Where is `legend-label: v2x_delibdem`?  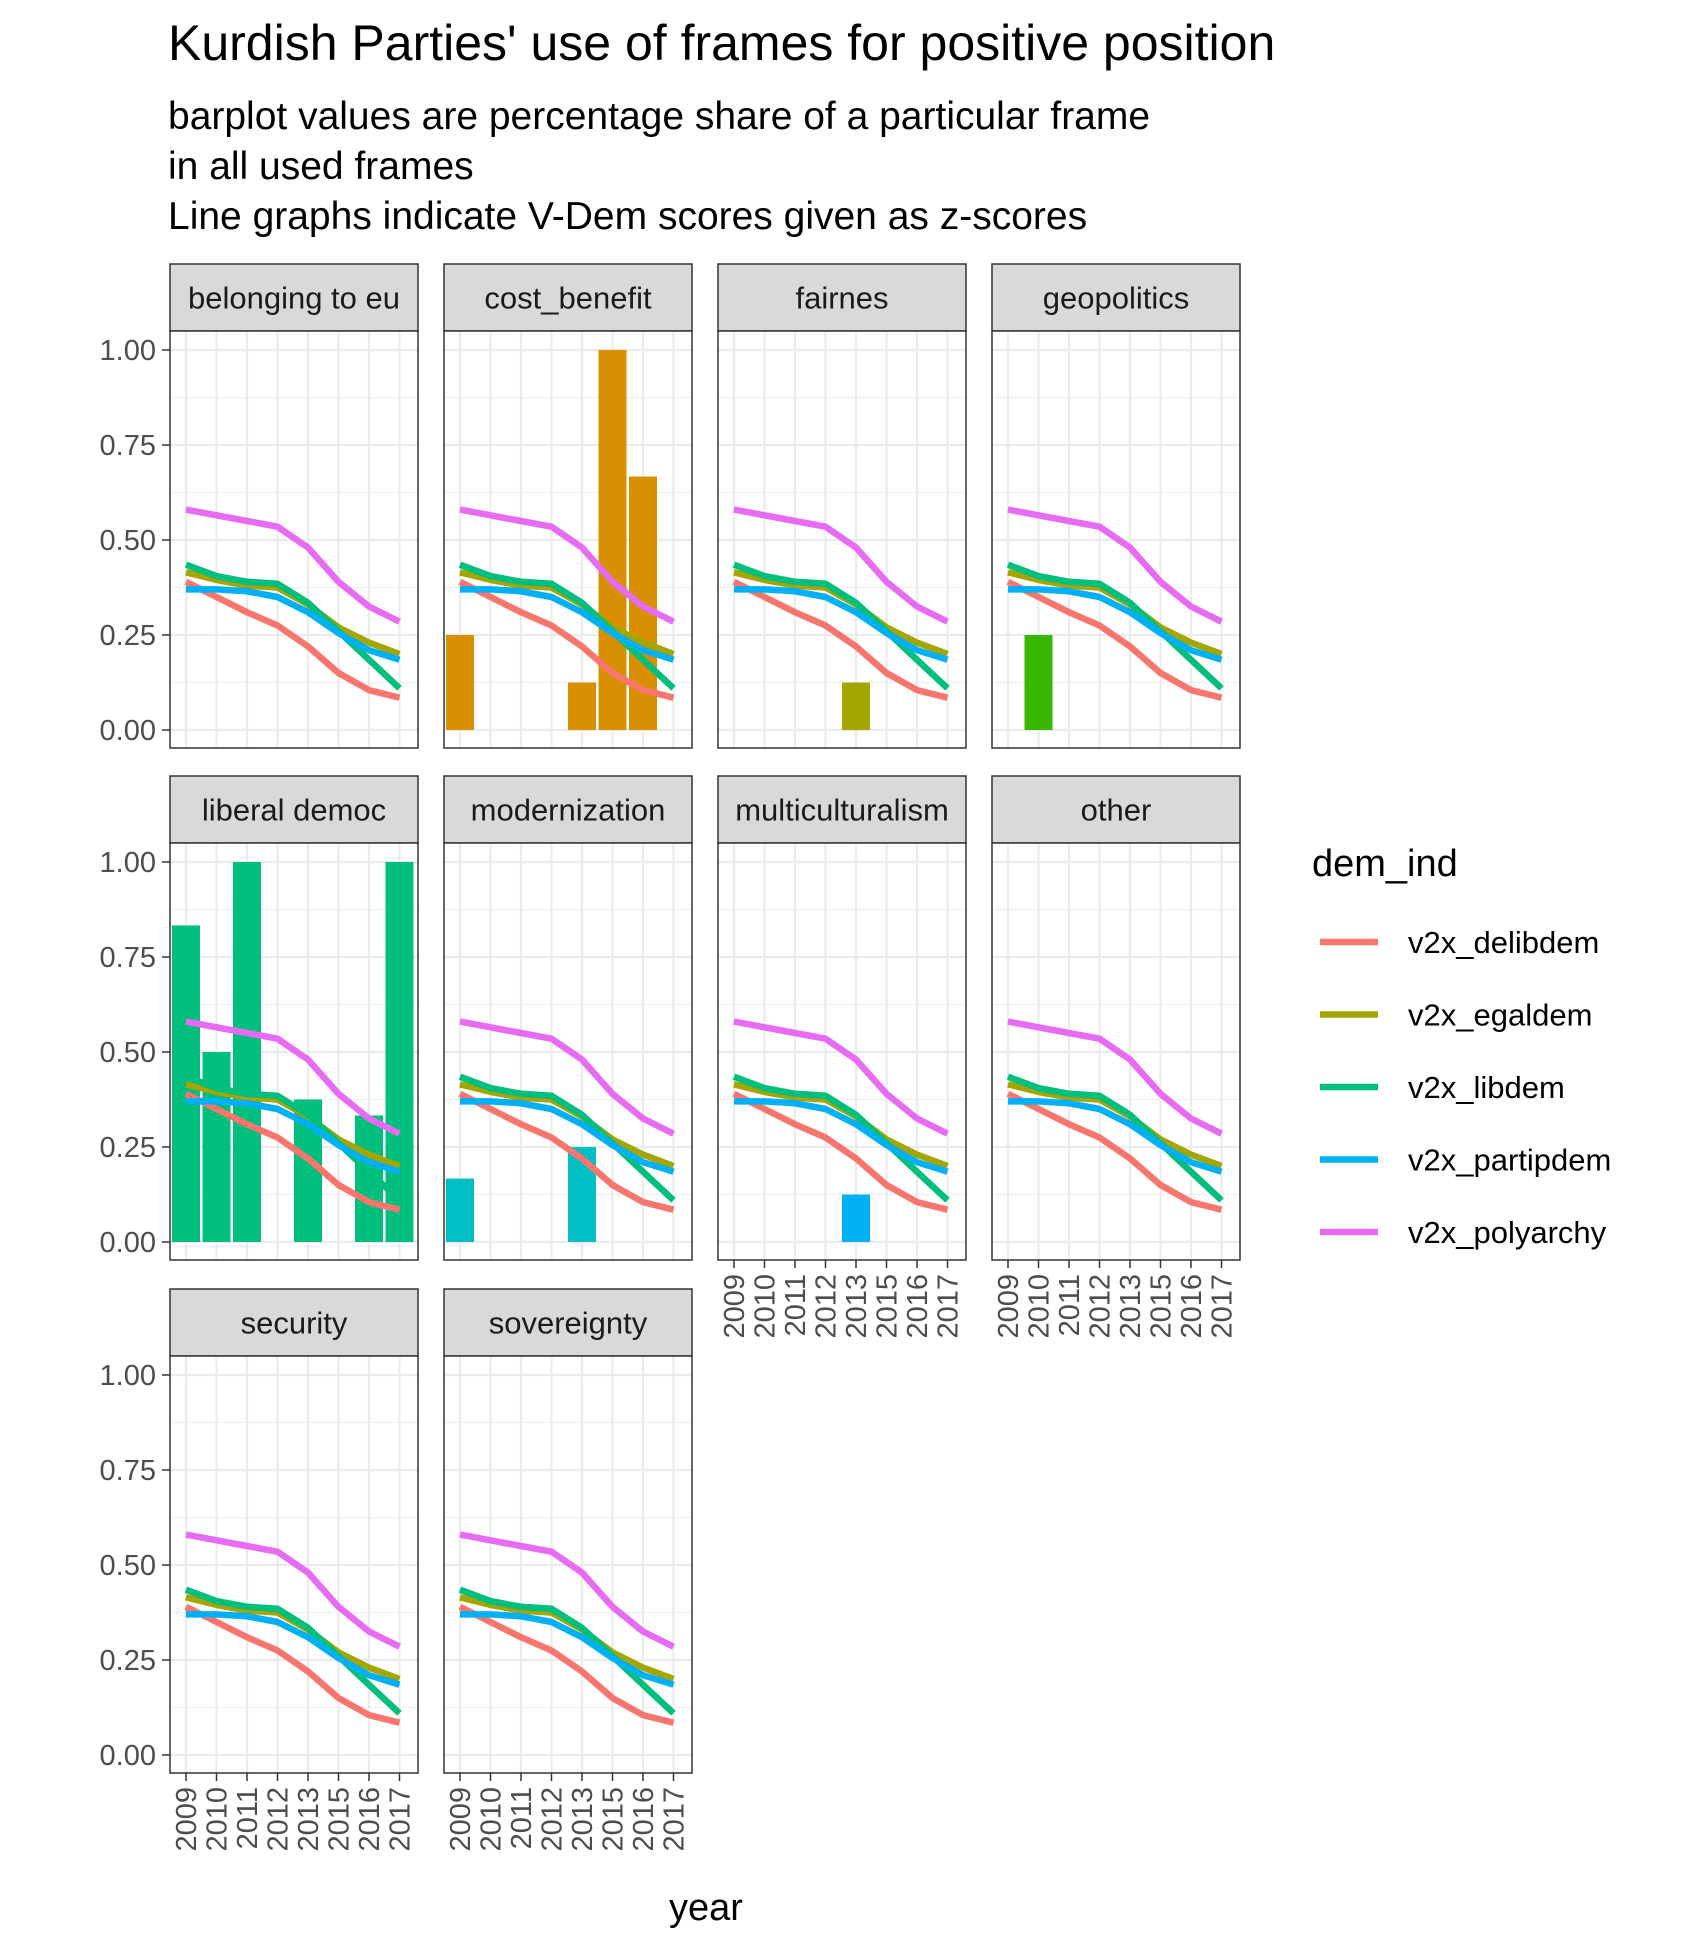 legend-label: v2x_delibdem is located at coordinates (1503, 942).